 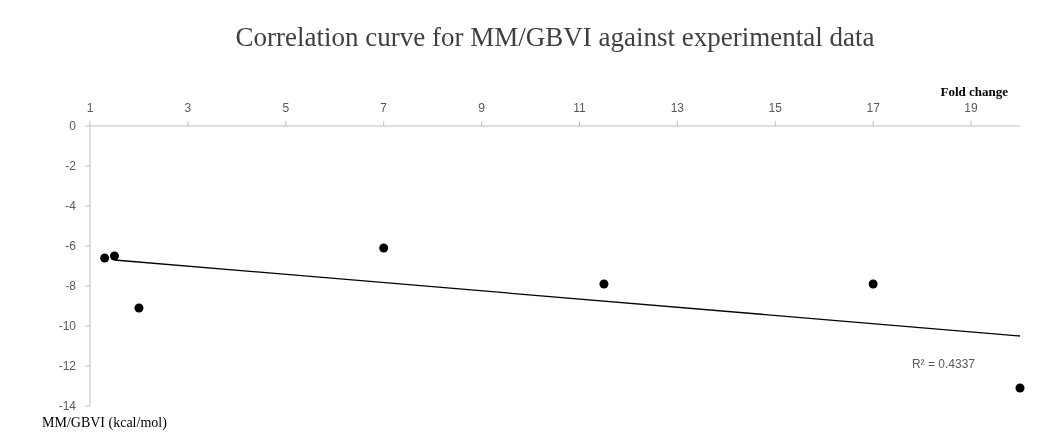 What do you see at coordinates (482, 108) in the screenshot?
I see `x-tick-label: 9` at bounding box center [482, 108].